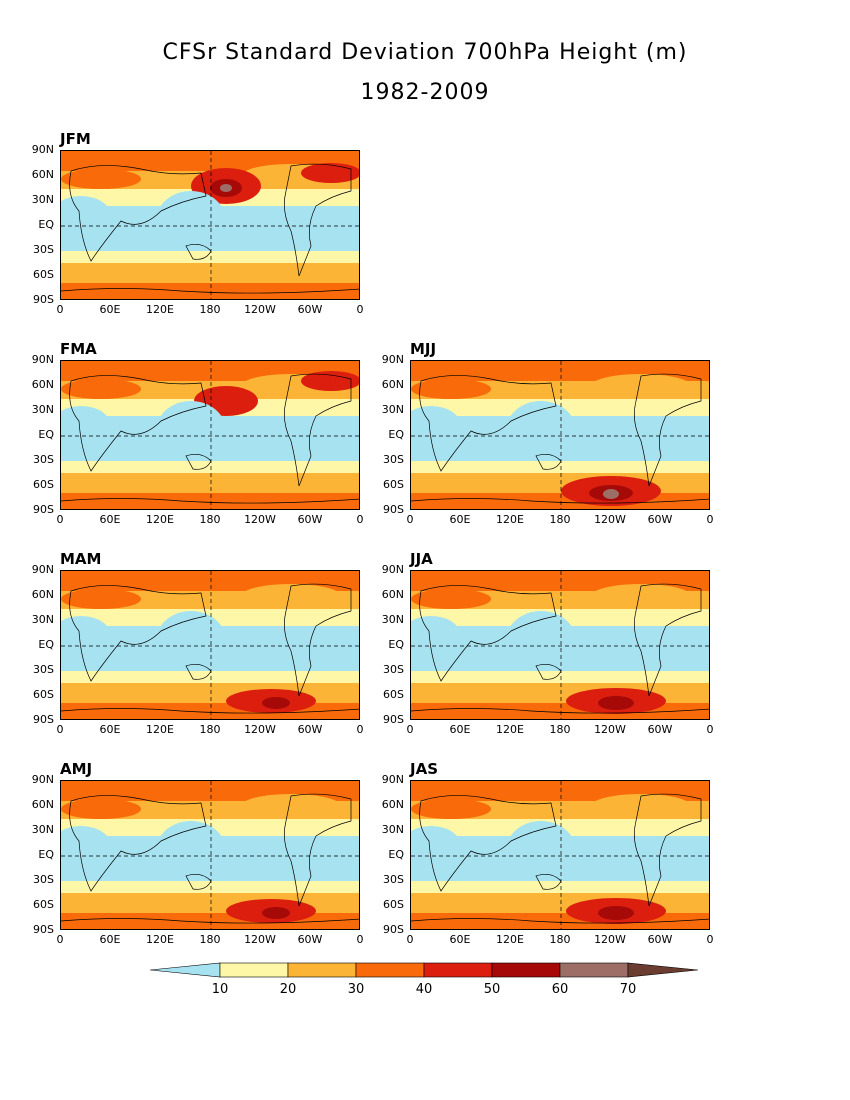  I want to click on panel-label: AMJ, so click(76, 769).